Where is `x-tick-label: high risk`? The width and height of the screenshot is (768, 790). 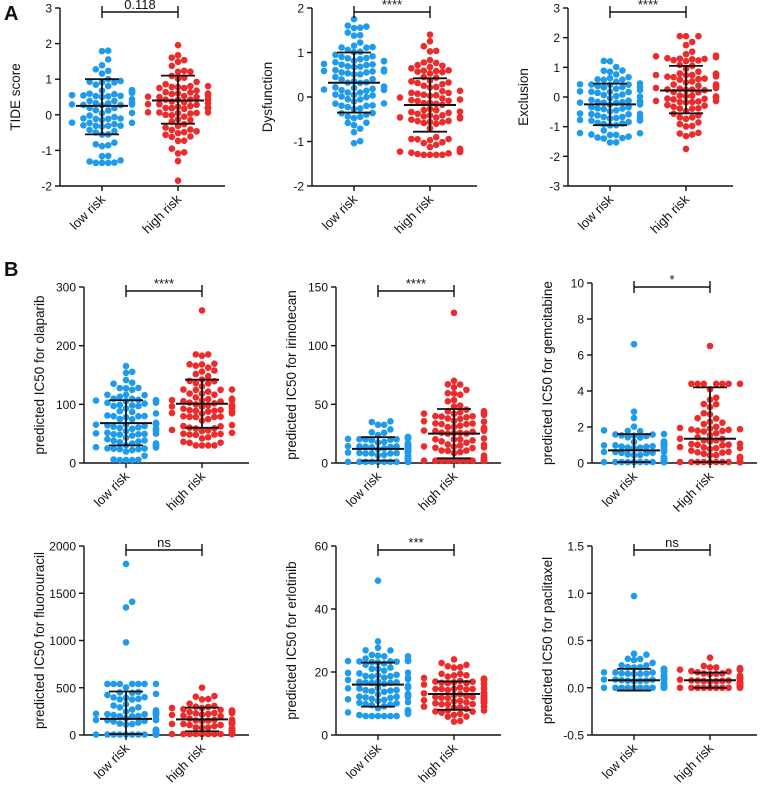
x-tick-label: high risk is located at coordinates (693, 762).